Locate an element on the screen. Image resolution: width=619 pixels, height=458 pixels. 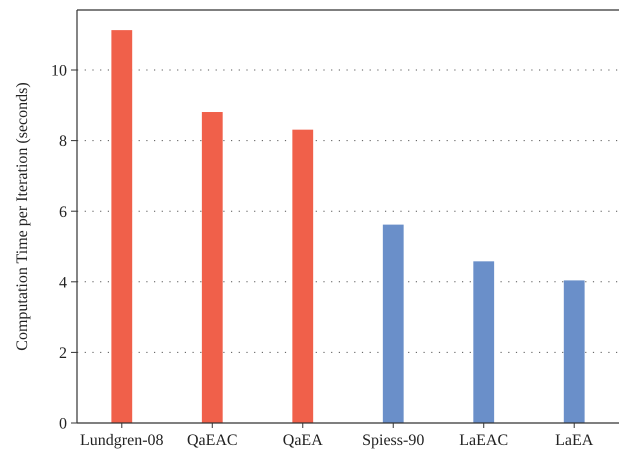
y-tick-label: 0 is located at coordinates (63, 424).